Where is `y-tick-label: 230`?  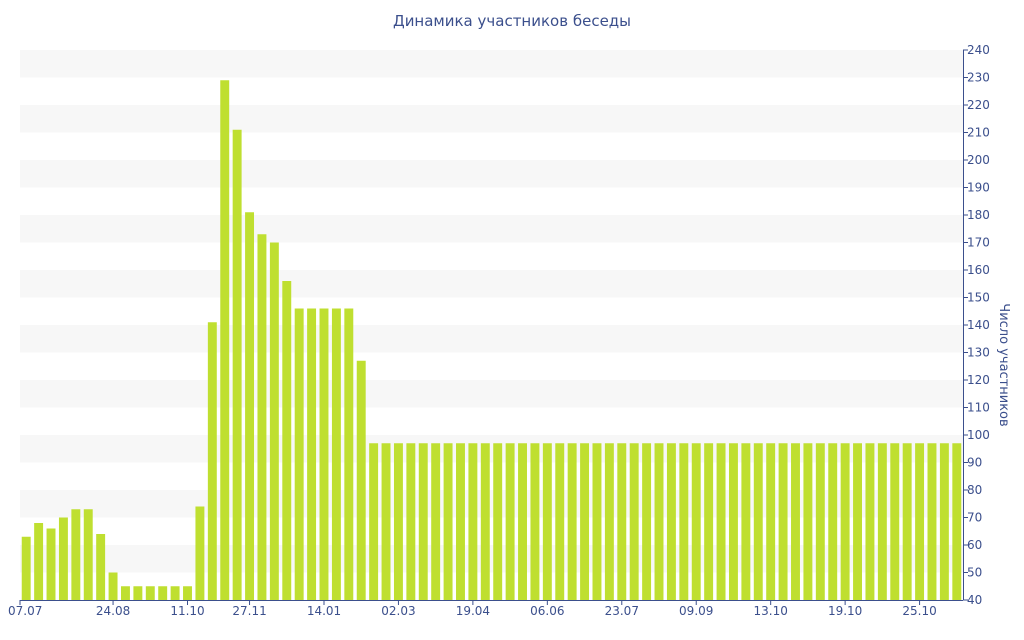
y-tick-label: 230 is located at coordinates (978, 78).